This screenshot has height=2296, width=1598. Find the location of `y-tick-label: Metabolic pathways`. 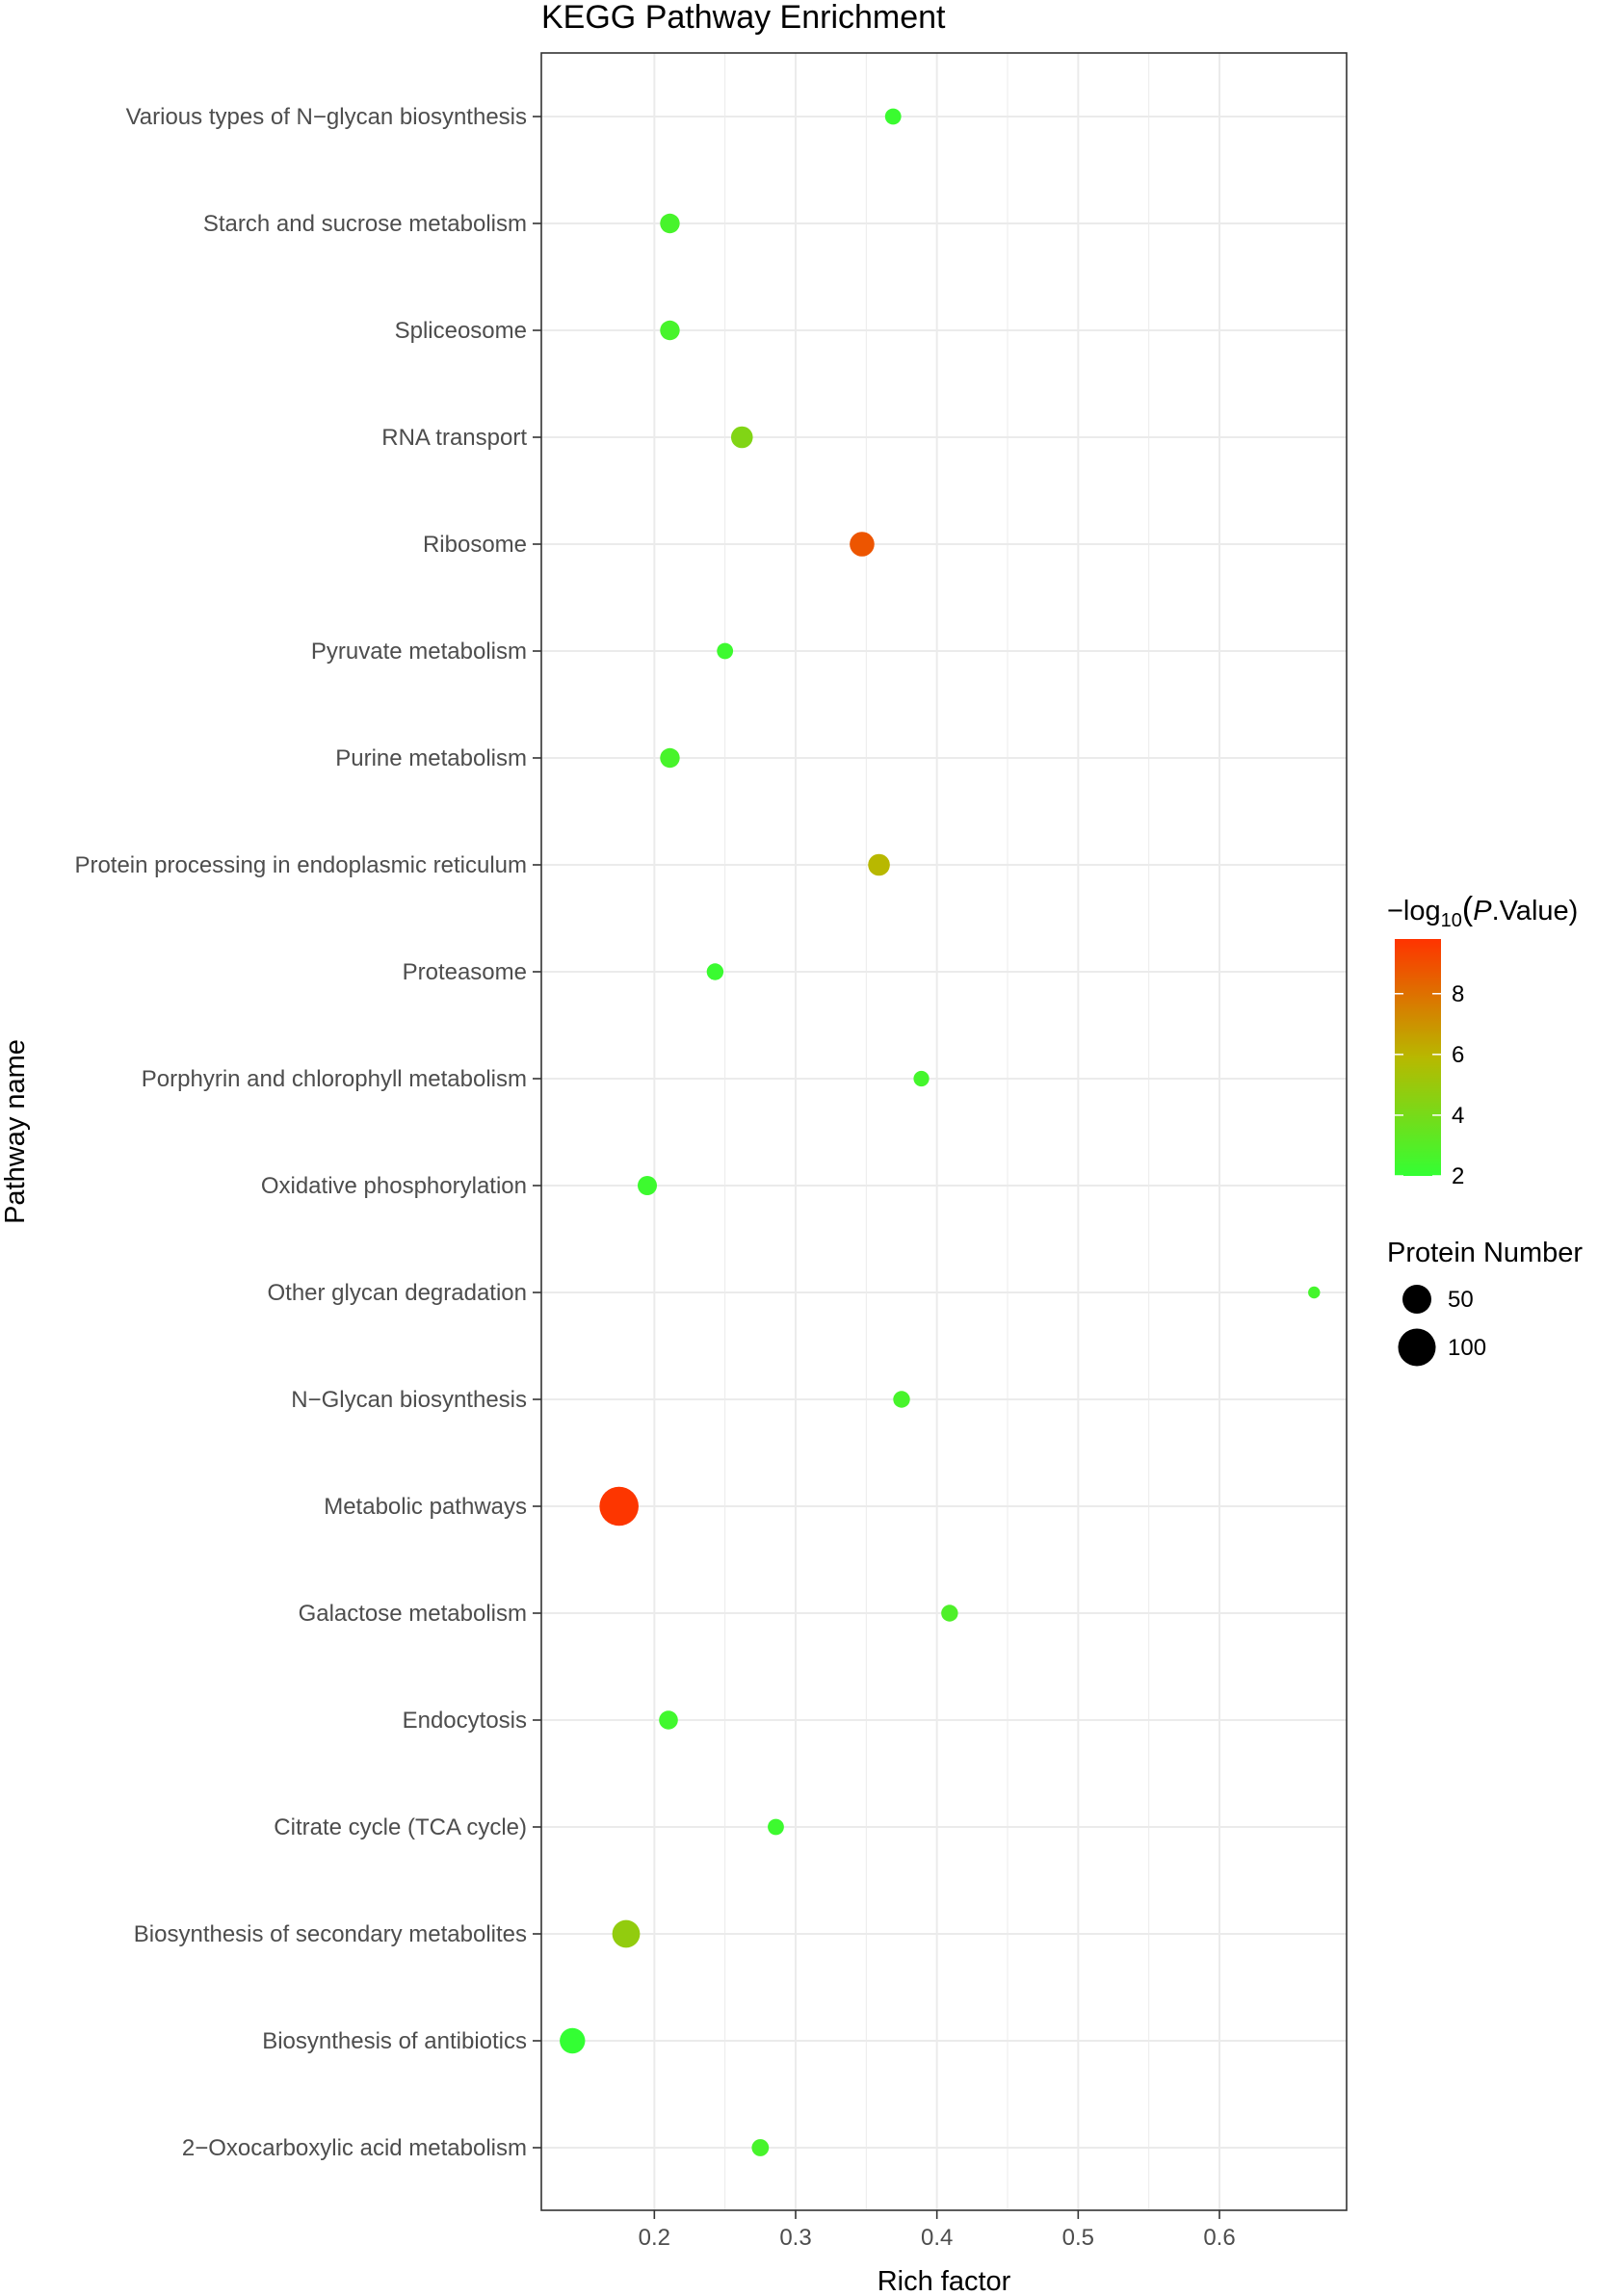

y-tick-label: Metabolic pathways is located at coordinates (425, 1507).